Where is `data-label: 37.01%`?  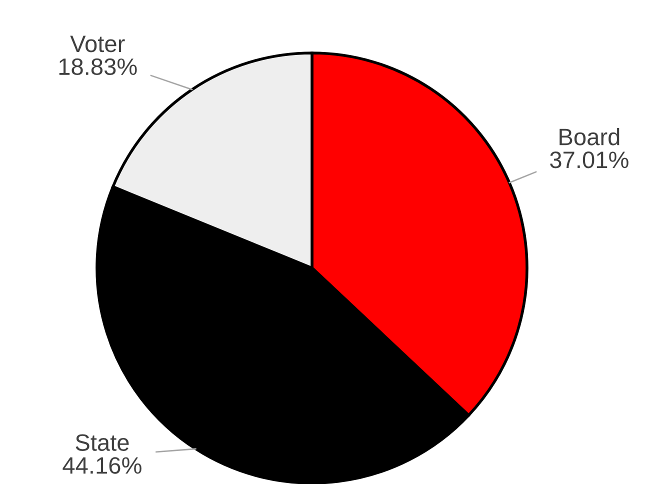 data-label: 37.01% is located at coordinates (589, 159).